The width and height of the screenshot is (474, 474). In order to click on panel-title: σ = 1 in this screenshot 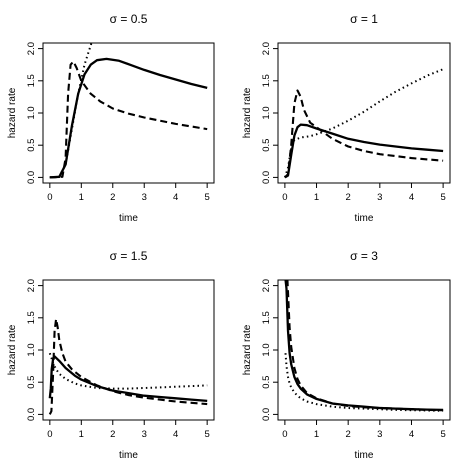, I will do `click(364, 19)`.